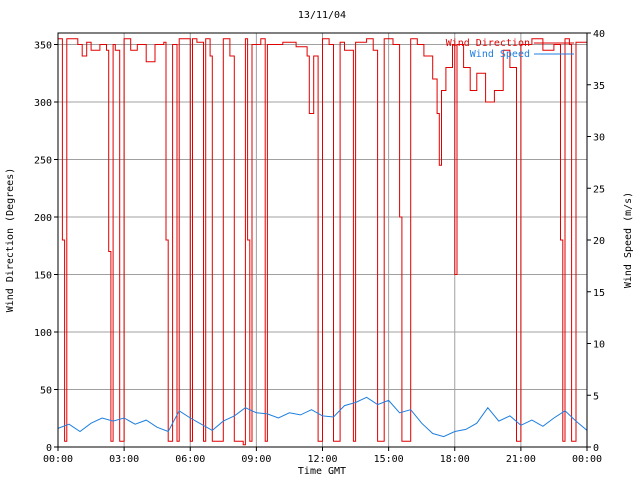 This screenshot has width=640, height=480. Describe the element at coordinates (322, 417) in the screenshot. I see `series-wind-speed` at that location.